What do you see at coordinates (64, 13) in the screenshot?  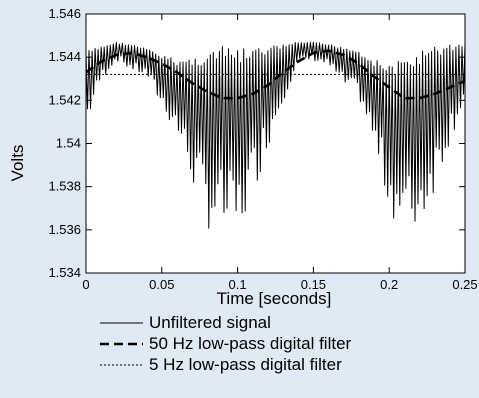 I see `y-tick-label: 1.546` at bounding box center [64, 13].